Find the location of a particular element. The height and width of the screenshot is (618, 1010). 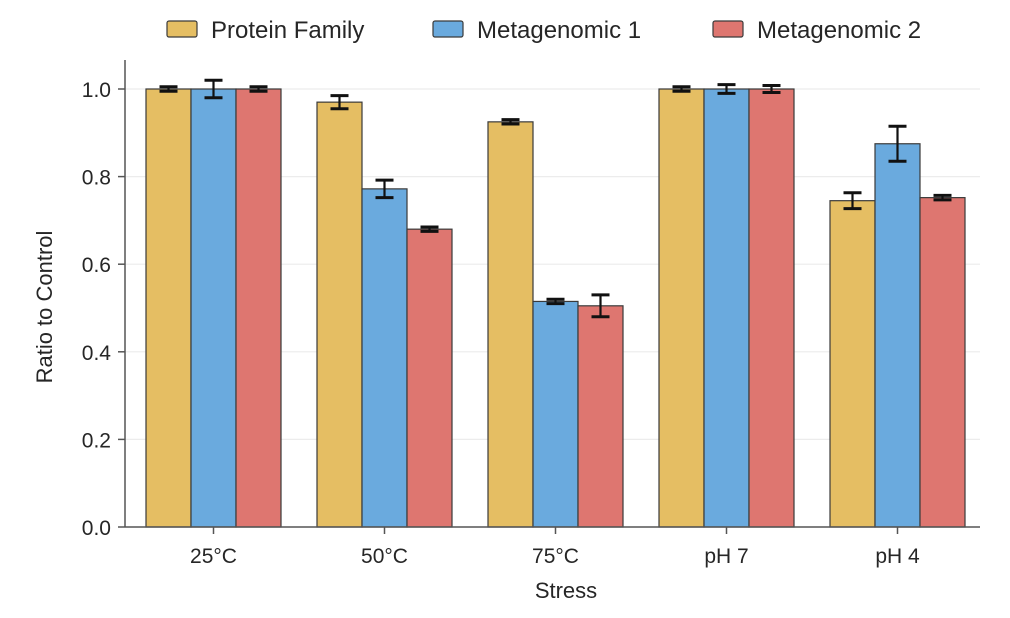

legend-item: Metagenomic 2 is located at coordinates (816, 30).